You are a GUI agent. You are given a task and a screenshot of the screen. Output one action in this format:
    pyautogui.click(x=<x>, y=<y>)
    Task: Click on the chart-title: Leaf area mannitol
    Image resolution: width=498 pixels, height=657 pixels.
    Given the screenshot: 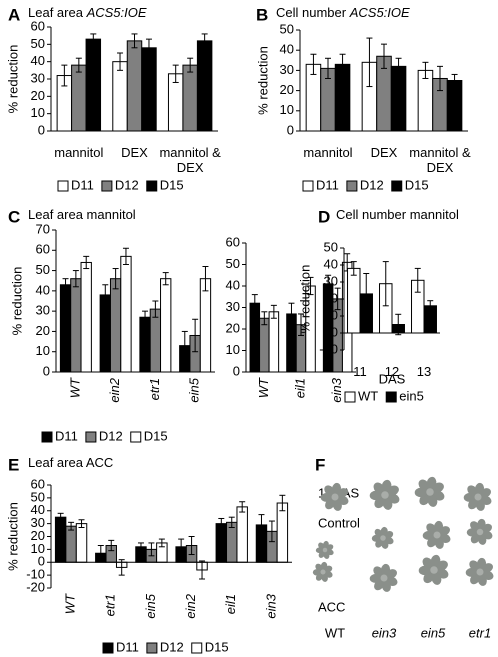 What is the action you would take?
    pyautogui.click(x=82, y=214)
    